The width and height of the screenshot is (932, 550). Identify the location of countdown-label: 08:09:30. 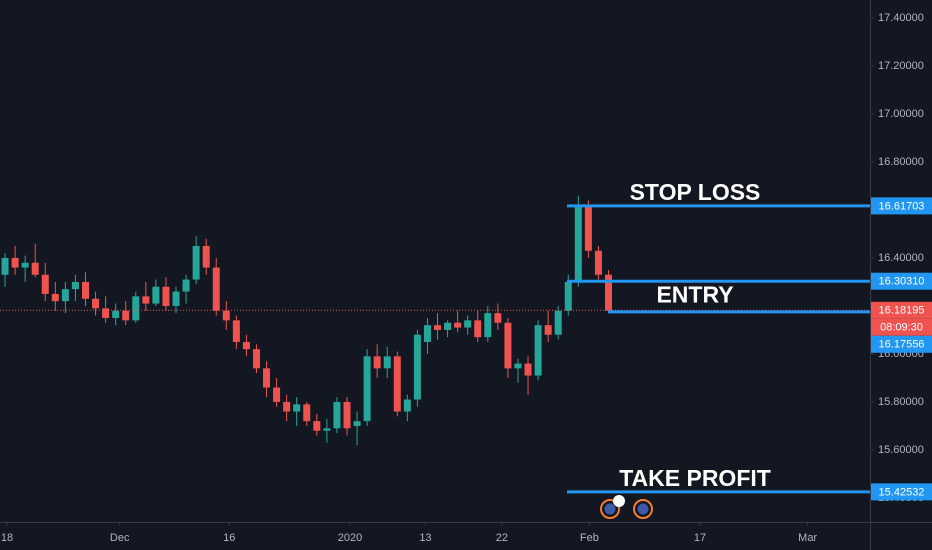
(901, 328).